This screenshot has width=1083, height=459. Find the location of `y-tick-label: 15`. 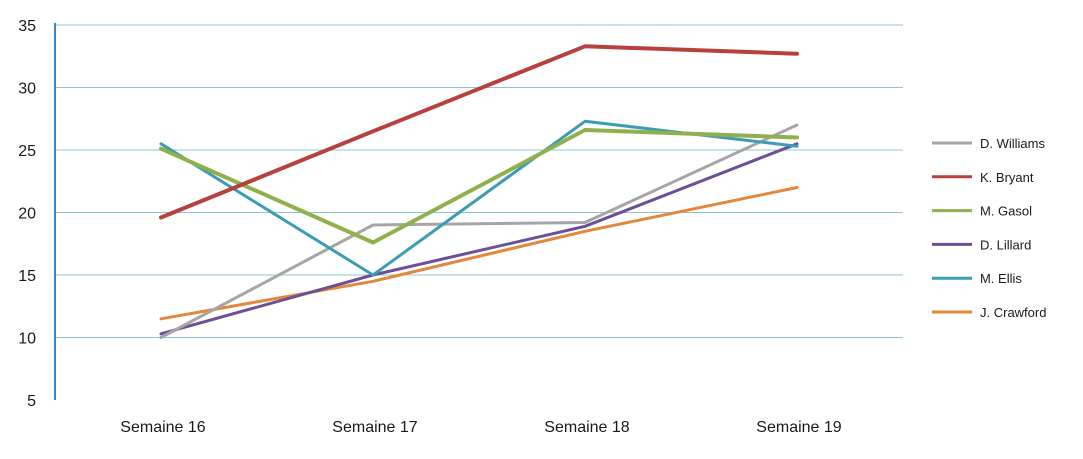

y-tick-label: 15 is located at coordinates (27, 276).